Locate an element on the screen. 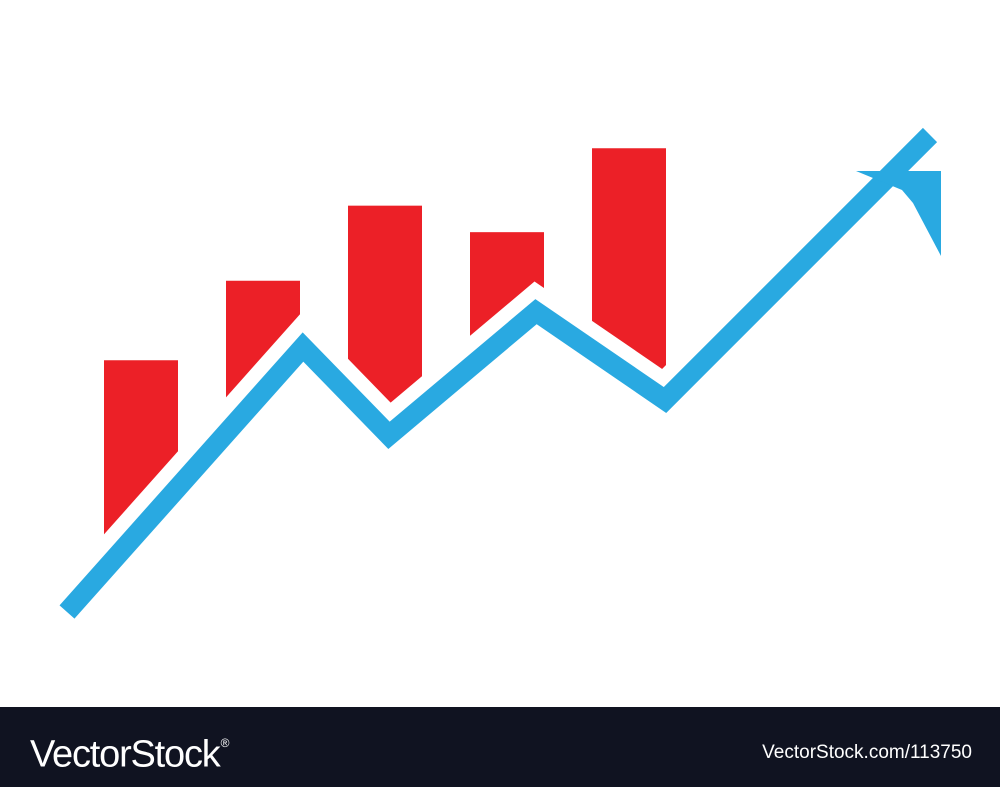 The height and width of the screenshot is (787, 1000). brand-logo: VectorStock® is located at coordinates (130, 752).